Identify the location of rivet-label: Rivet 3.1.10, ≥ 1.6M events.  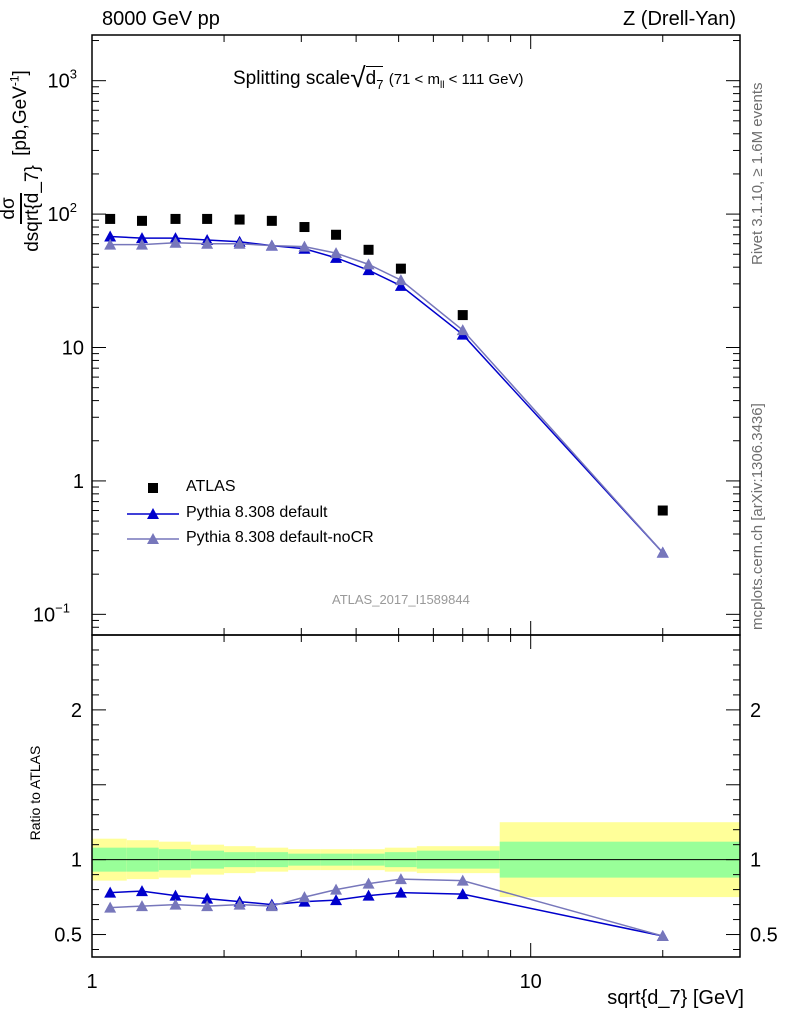
(757, 174).